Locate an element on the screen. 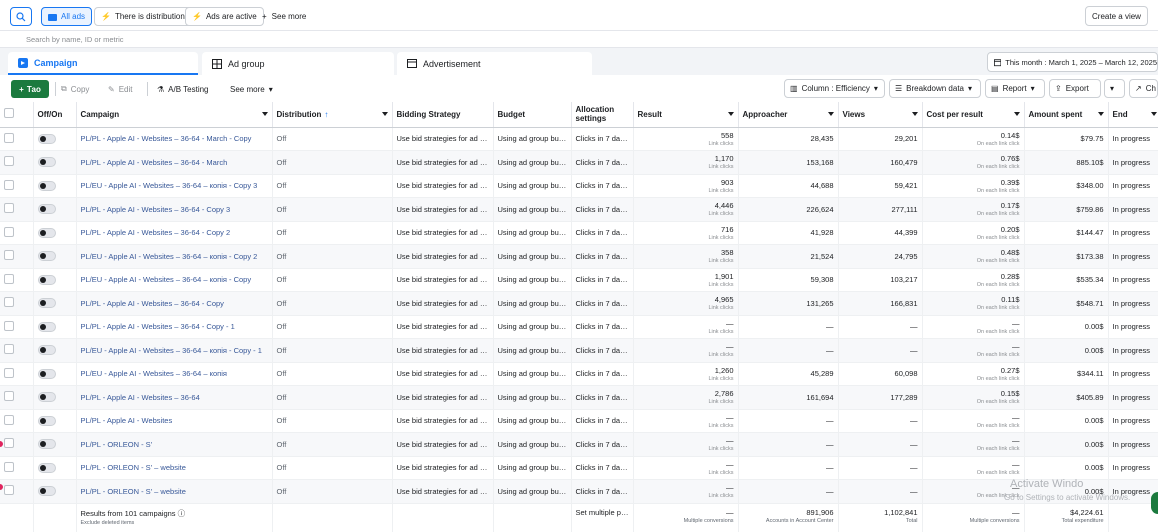 The height and width of the screenshot is (532, 1158). see-more-filters: + See more is located at coordinates (284, 16).